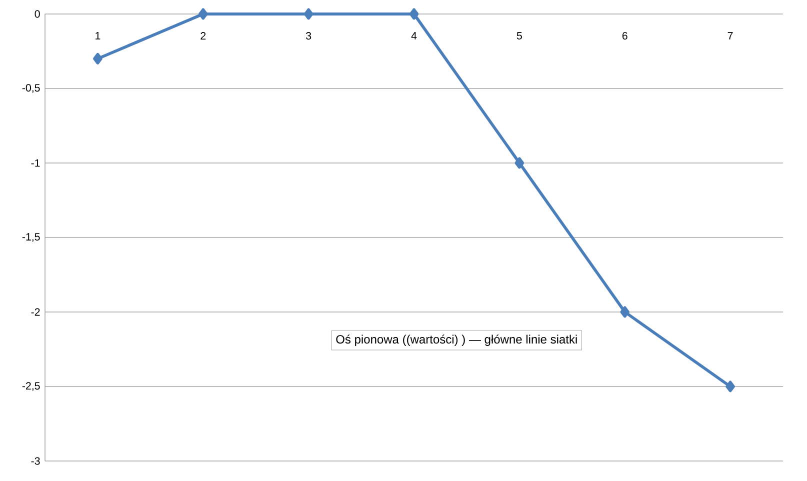 This screenshot has width=807, height=481. I want to click on x-tick-label: 3, so click(309, 36).